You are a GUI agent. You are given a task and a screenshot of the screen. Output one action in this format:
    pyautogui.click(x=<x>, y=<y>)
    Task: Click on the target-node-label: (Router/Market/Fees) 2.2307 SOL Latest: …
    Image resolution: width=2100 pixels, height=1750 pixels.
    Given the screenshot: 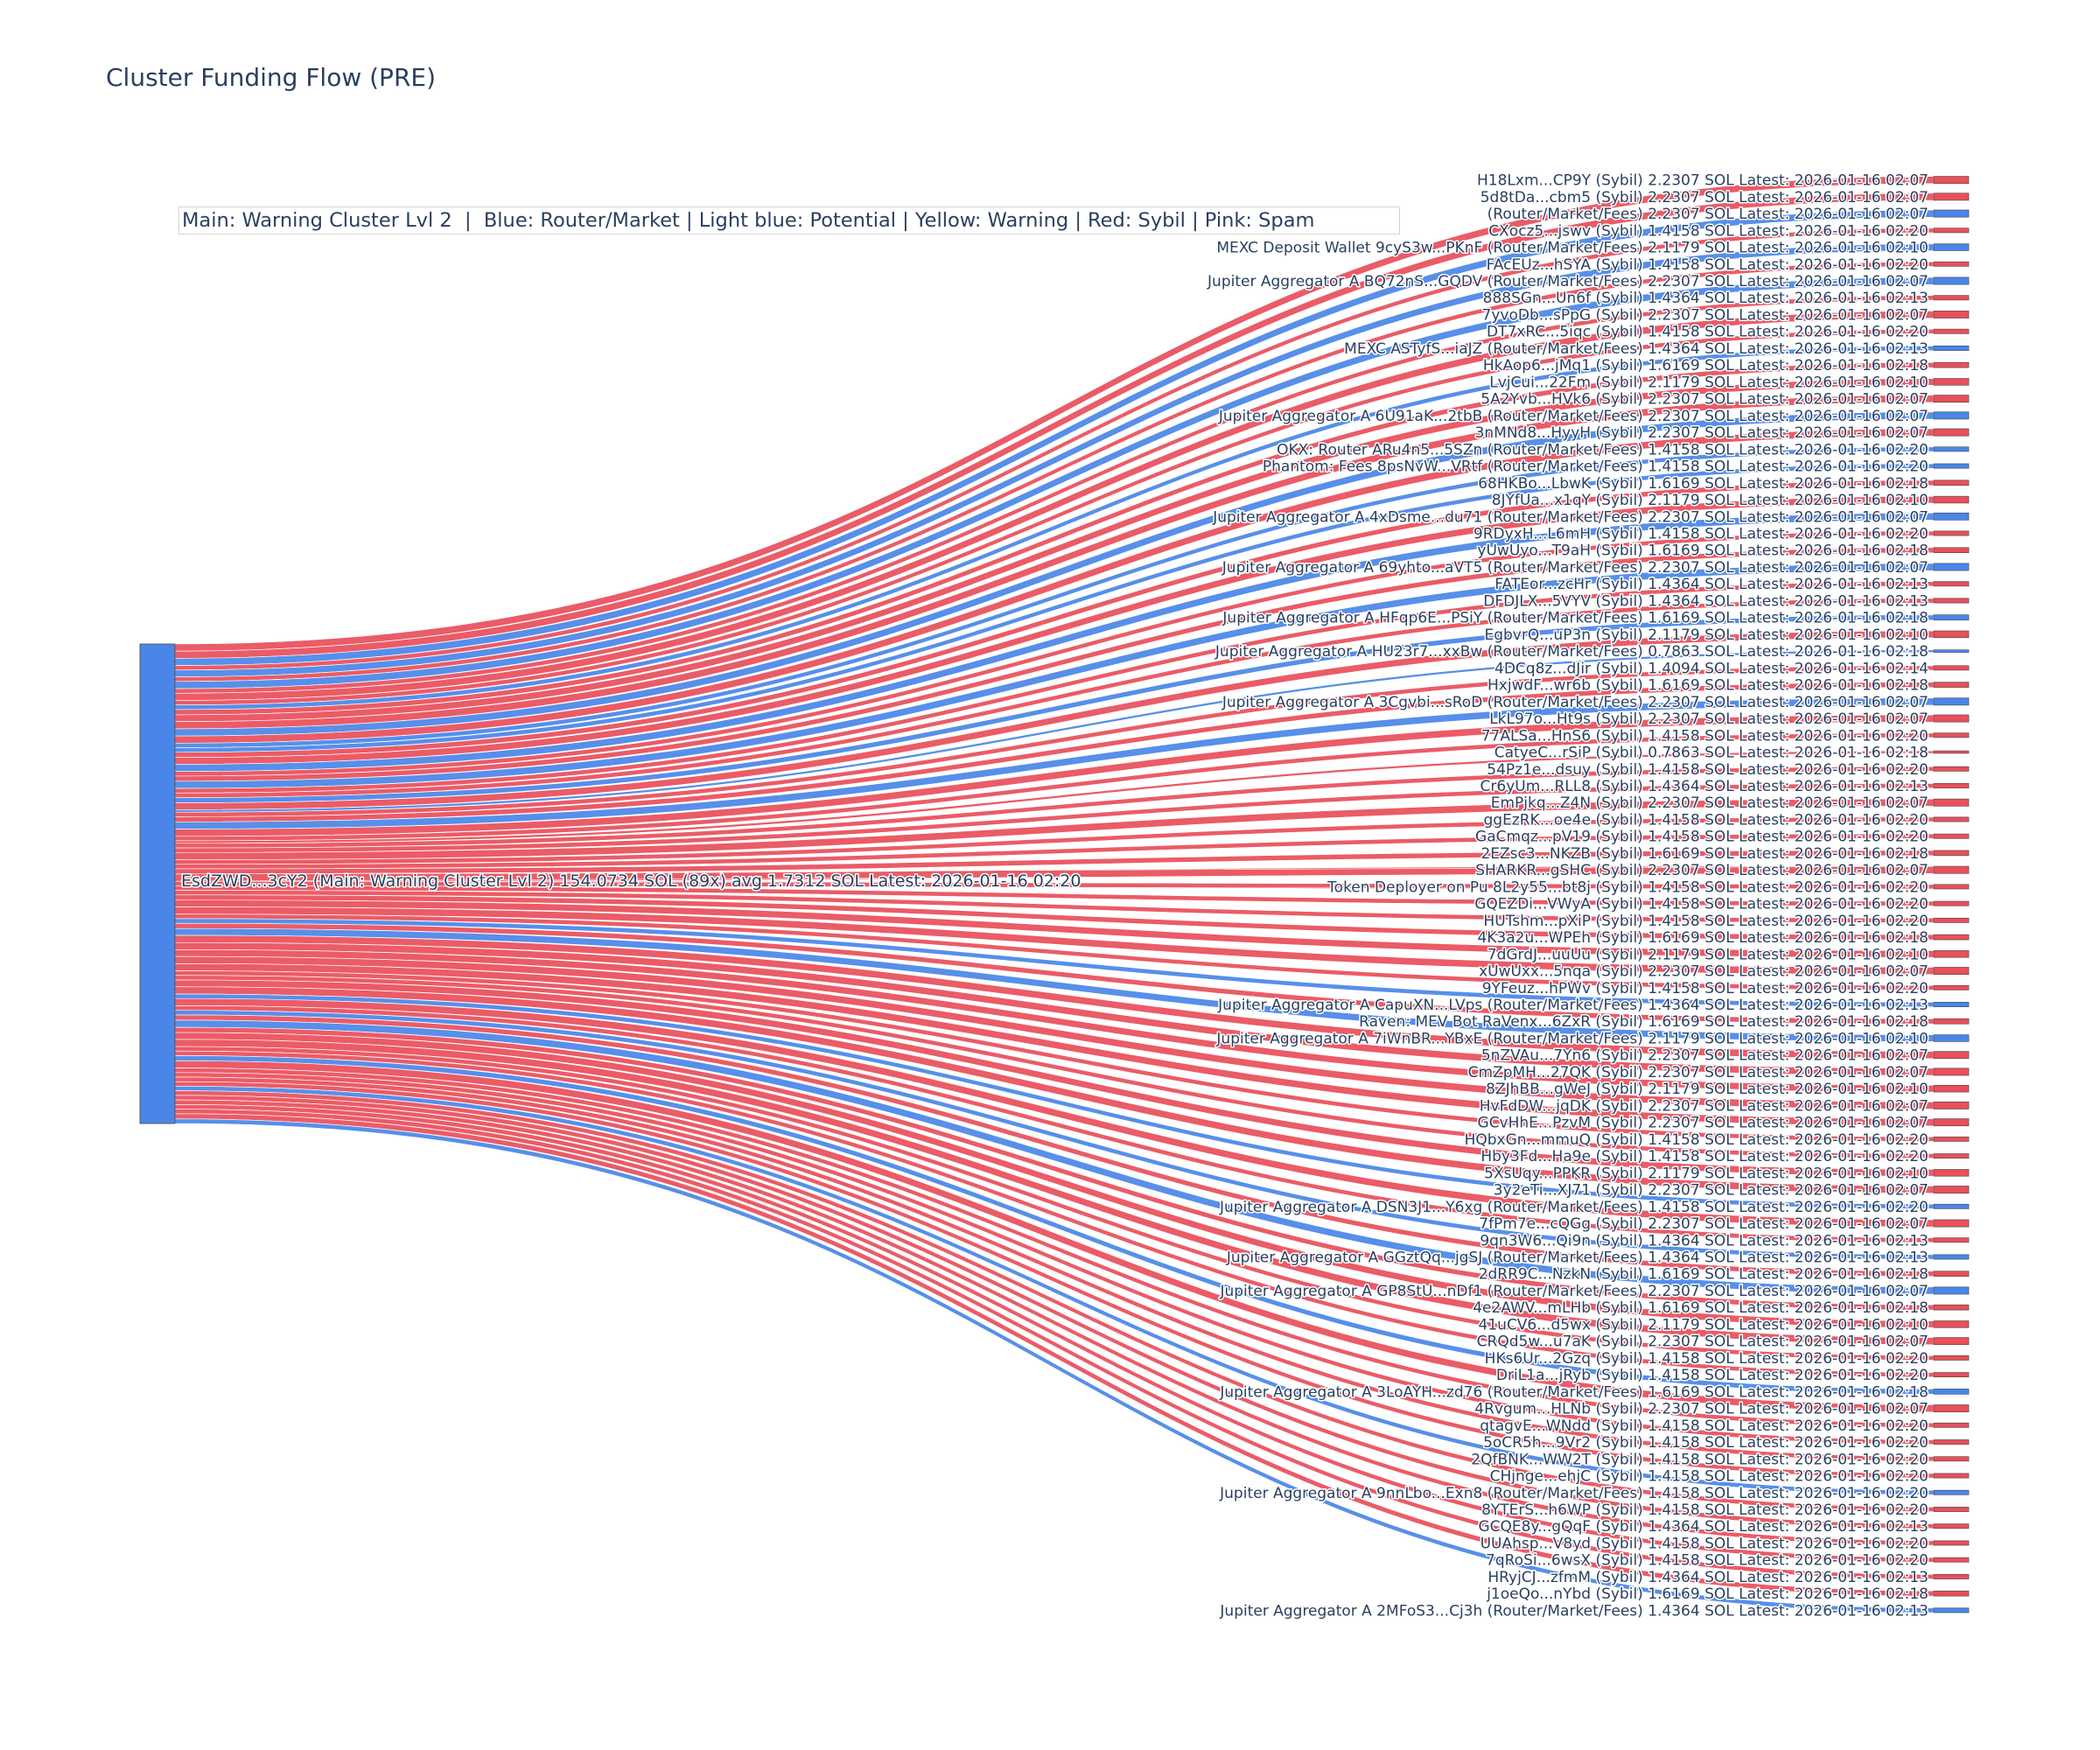 What is the action you would take?
    pyautogui.click(x=1708, y=214)
    